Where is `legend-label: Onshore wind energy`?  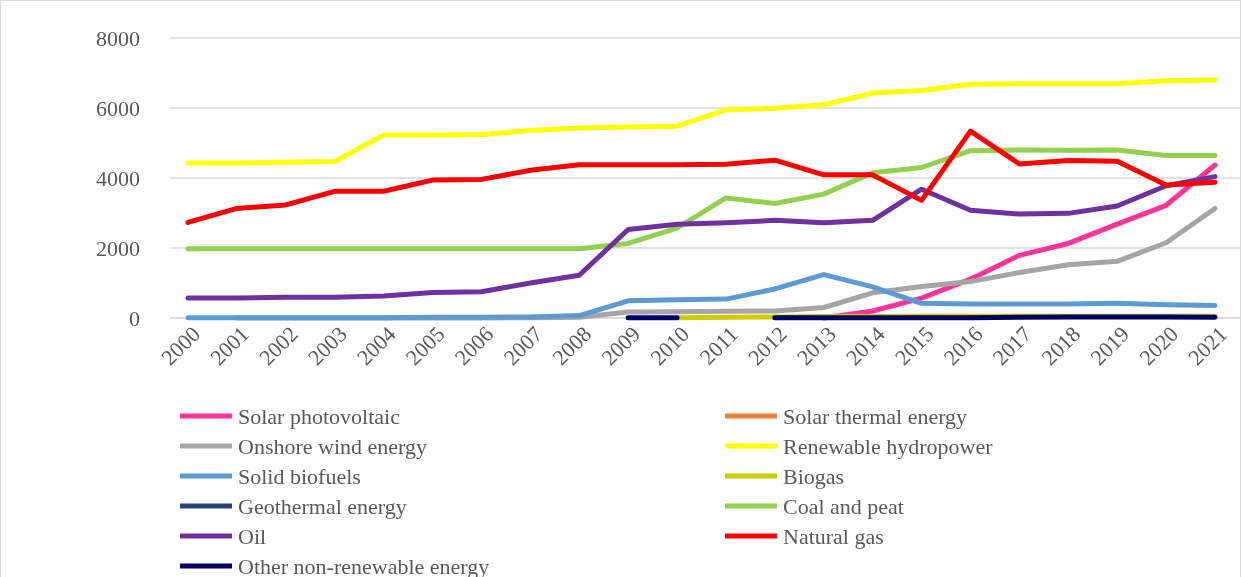 legend-label: Onshore wind energy is located at coordinates (332, 446).